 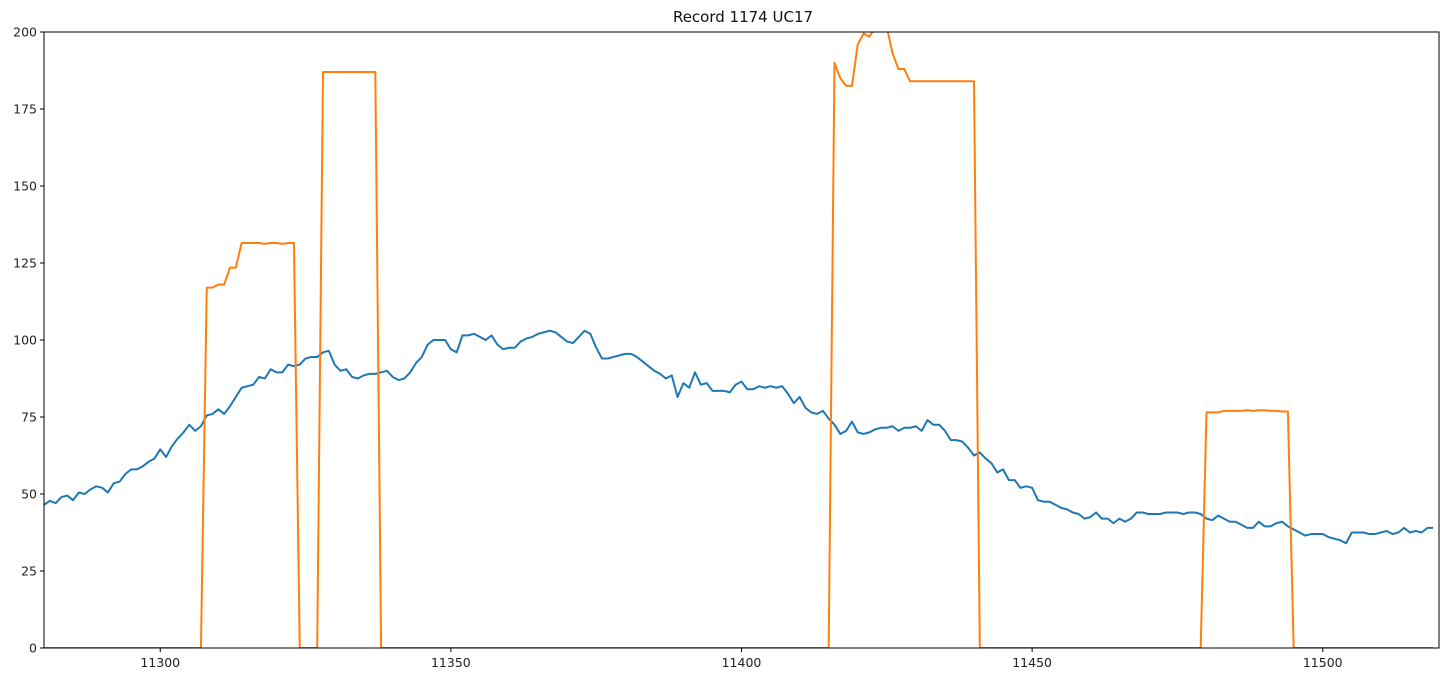 I want to click on y-tick-label: 200, so click(x=25, y=32).